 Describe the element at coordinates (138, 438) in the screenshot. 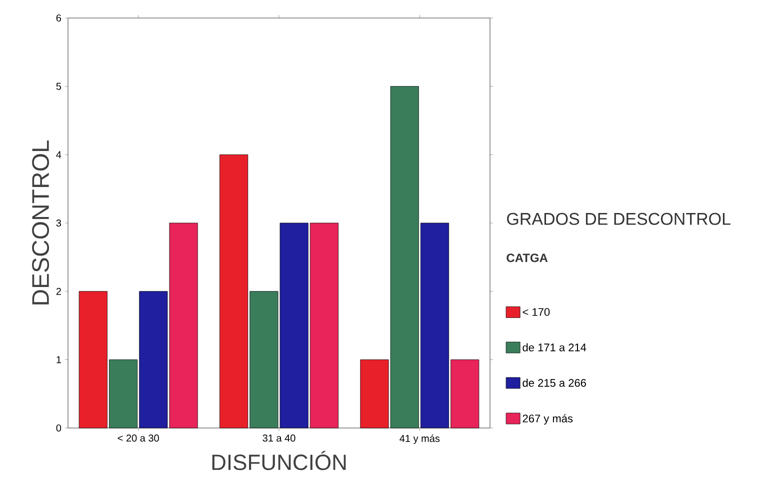

I see `x-tick-label: < 20 a 30` at that location.